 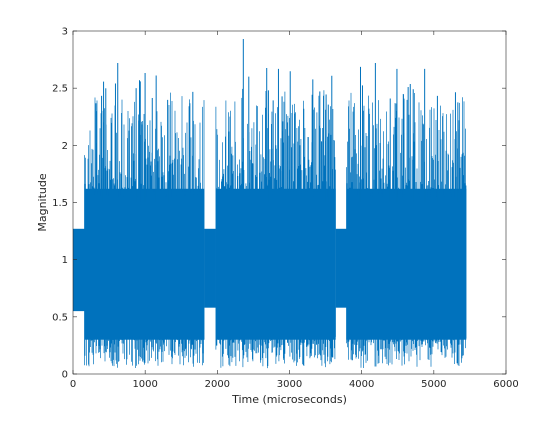 What do you see at coordinates (144, 384) in the screenshot?
I see `x-tick-label: 1000` at bounding box center [144, 384].